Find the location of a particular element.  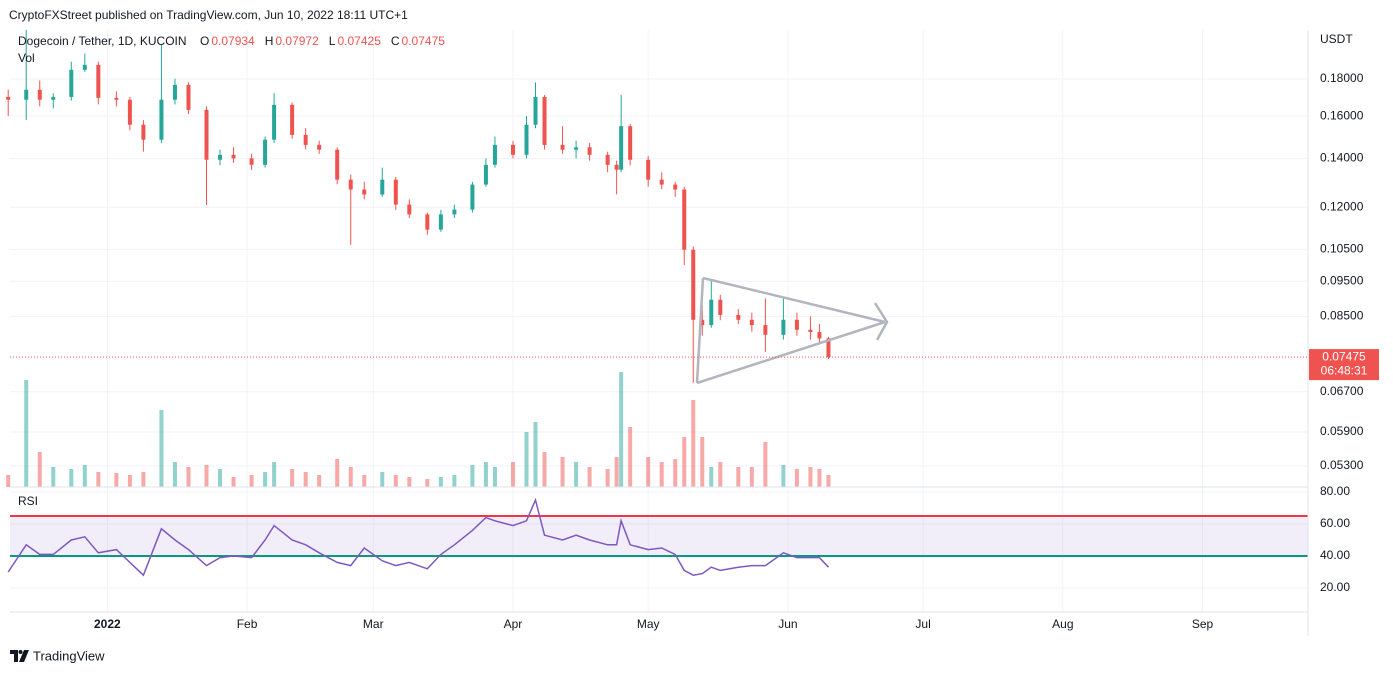

tv-logo is located at coordinates (19, 656).